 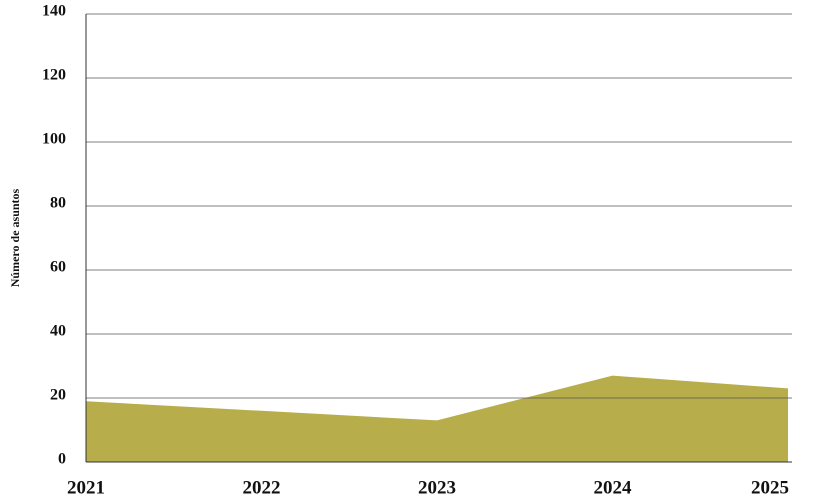 I want to click on area, so click(x=437, y=418).